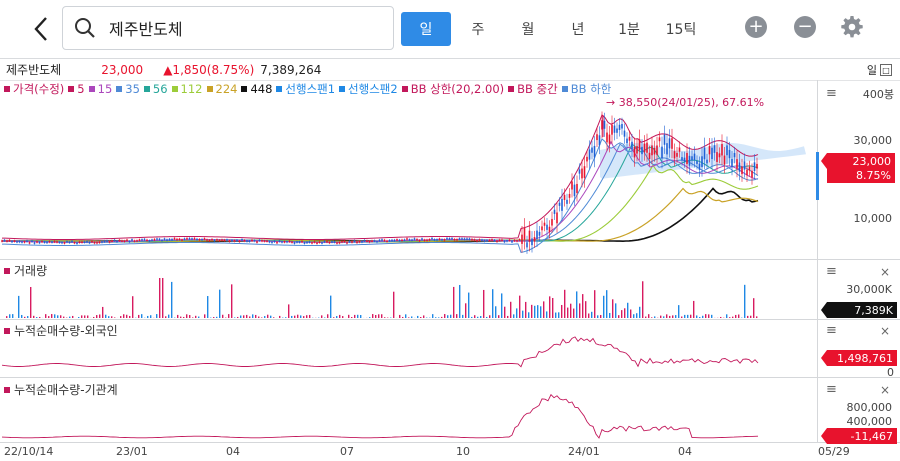 This screenshot has width=900, height=461. I want to click on period-year-tab: 년, so click(578, 30).